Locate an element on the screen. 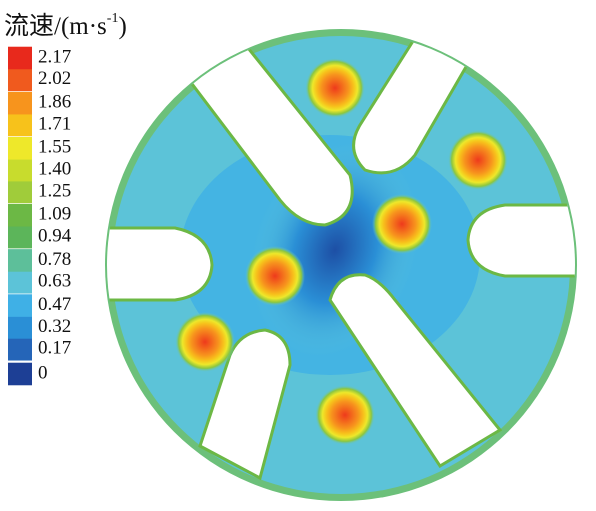  colorbar-label: 2.17 is located at coordinates (54, 56).